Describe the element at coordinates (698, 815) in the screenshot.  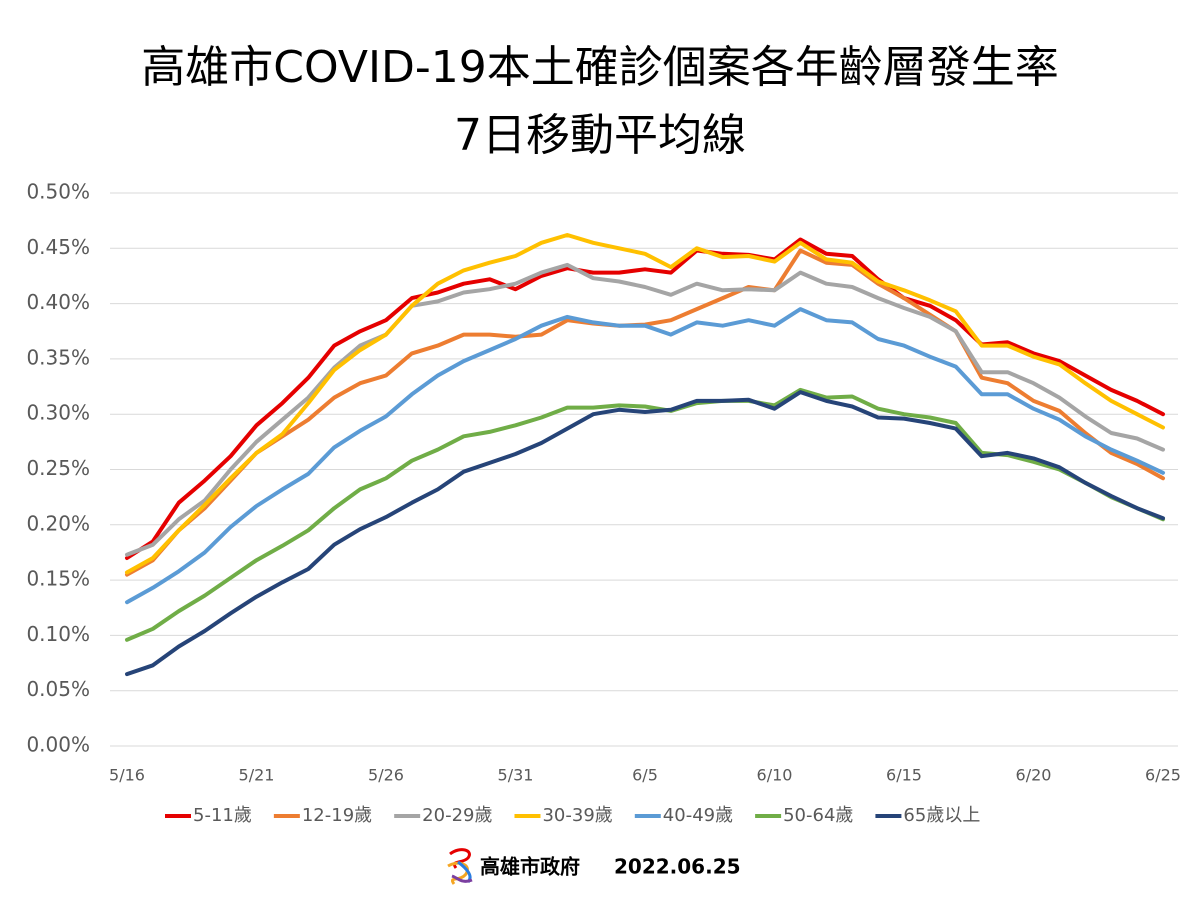
I see `legend-label: 40-49歲` at that location.